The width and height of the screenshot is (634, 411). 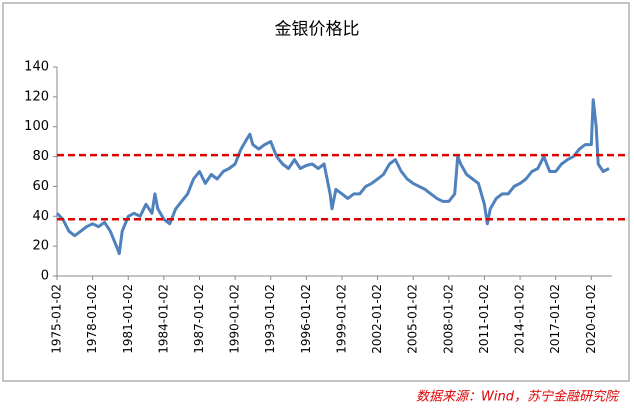 What do you see at coordinates (92, 319) in the screenshot?
I see `x-tick-label: 1978-01-02` at bounding box center [92, 319].